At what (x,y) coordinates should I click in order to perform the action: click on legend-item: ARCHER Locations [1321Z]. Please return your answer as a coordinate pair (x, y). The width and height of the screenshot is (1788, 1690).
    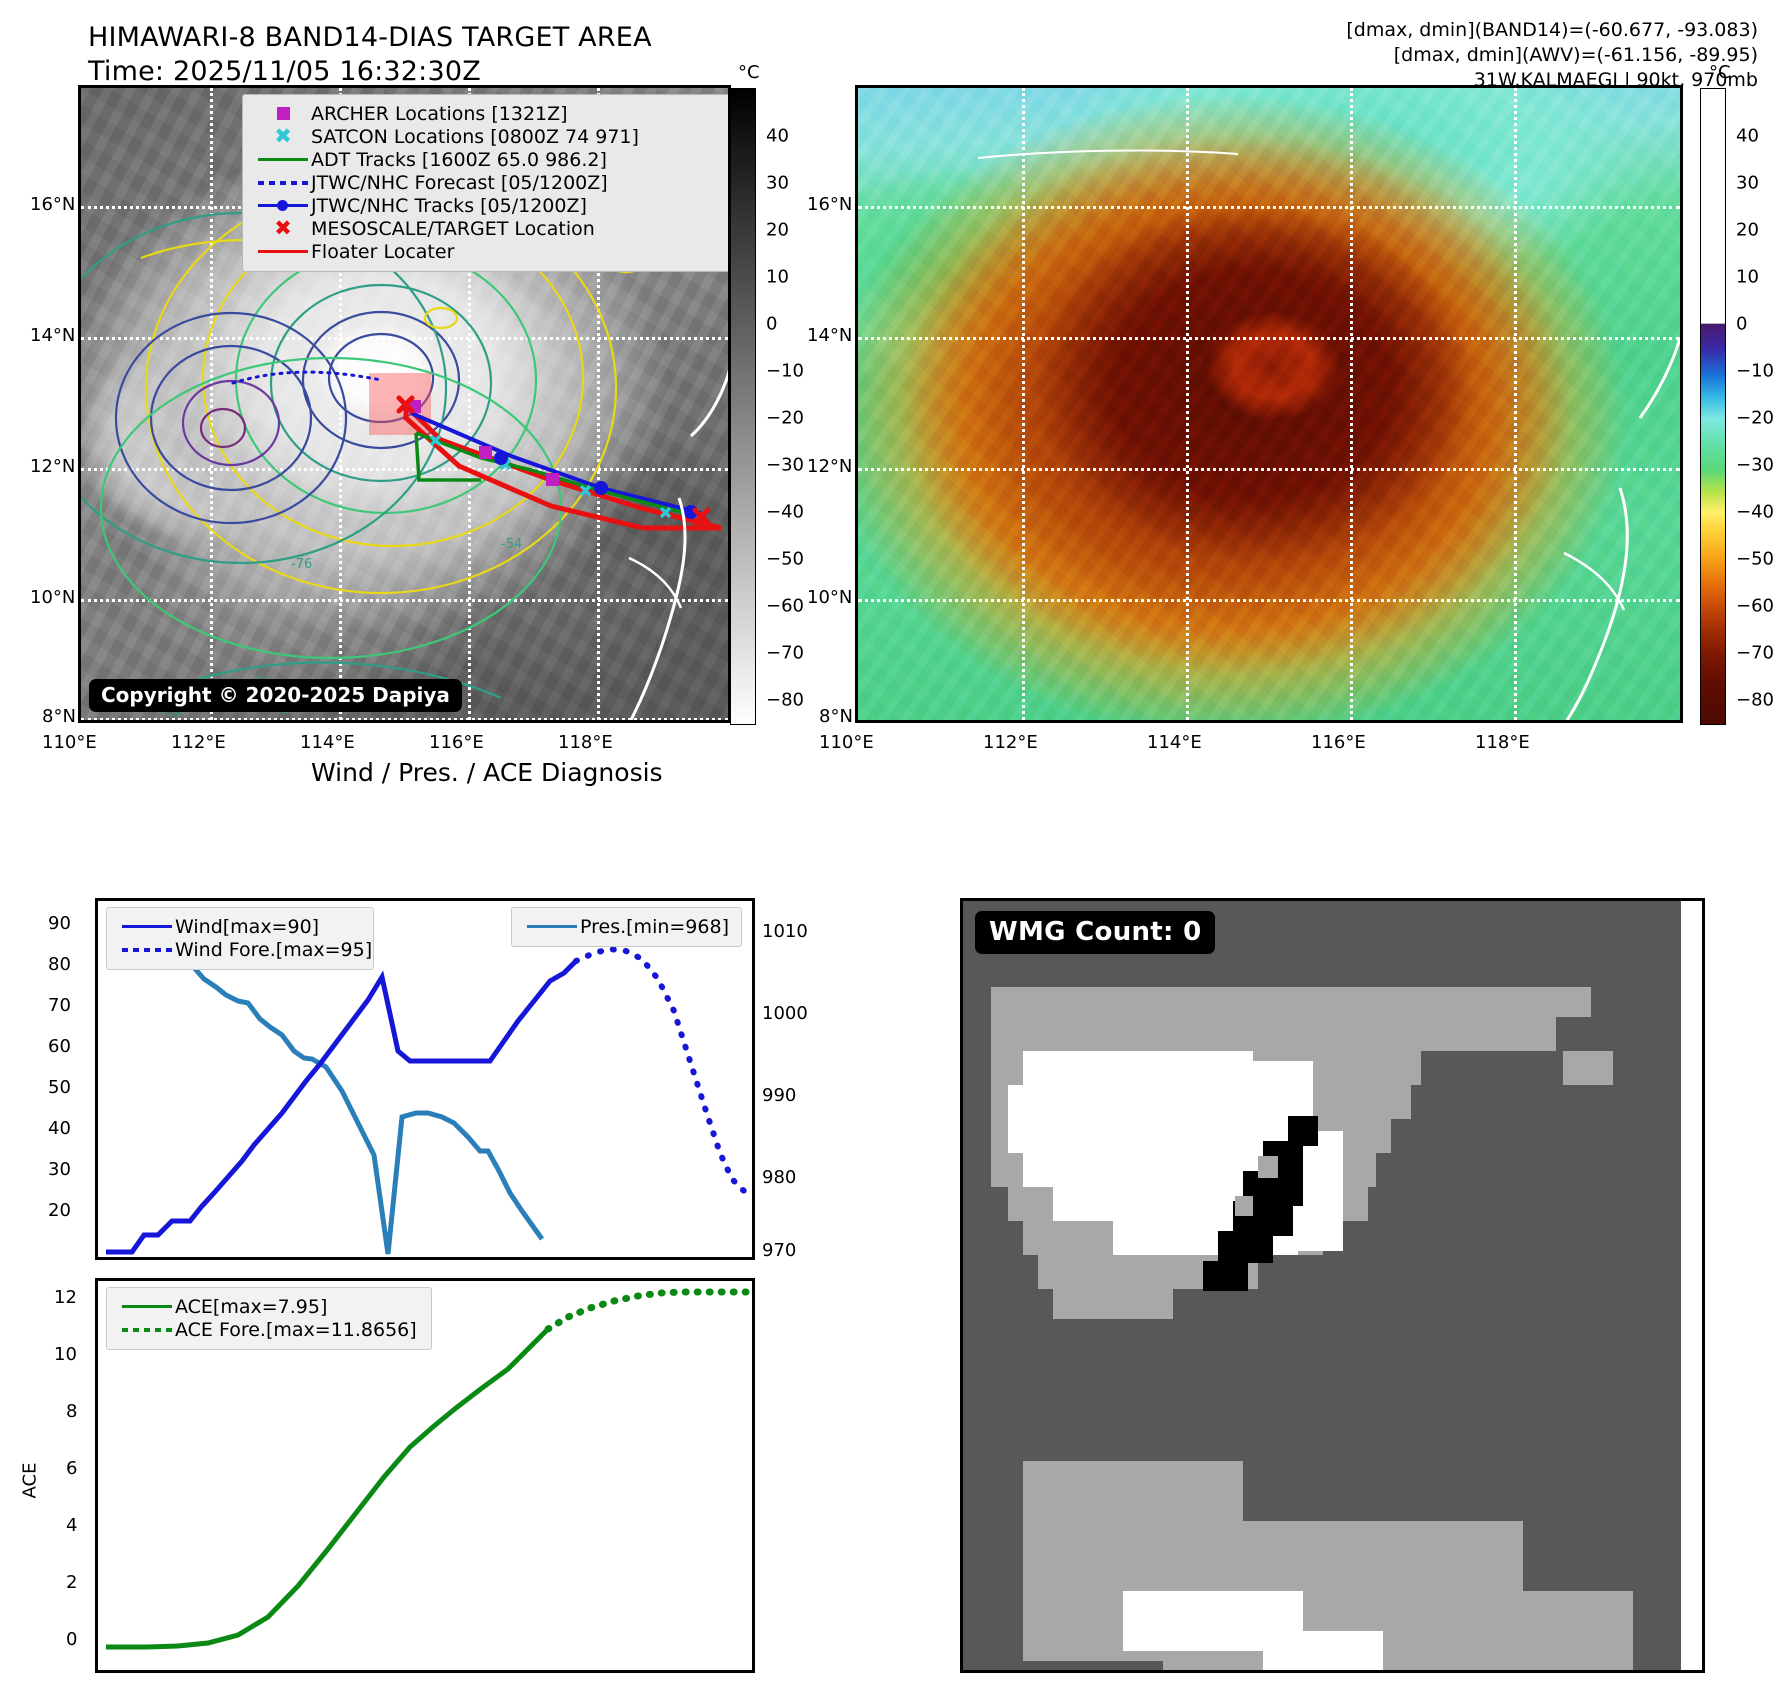
    Looking at the image, I should click on (491, 113).